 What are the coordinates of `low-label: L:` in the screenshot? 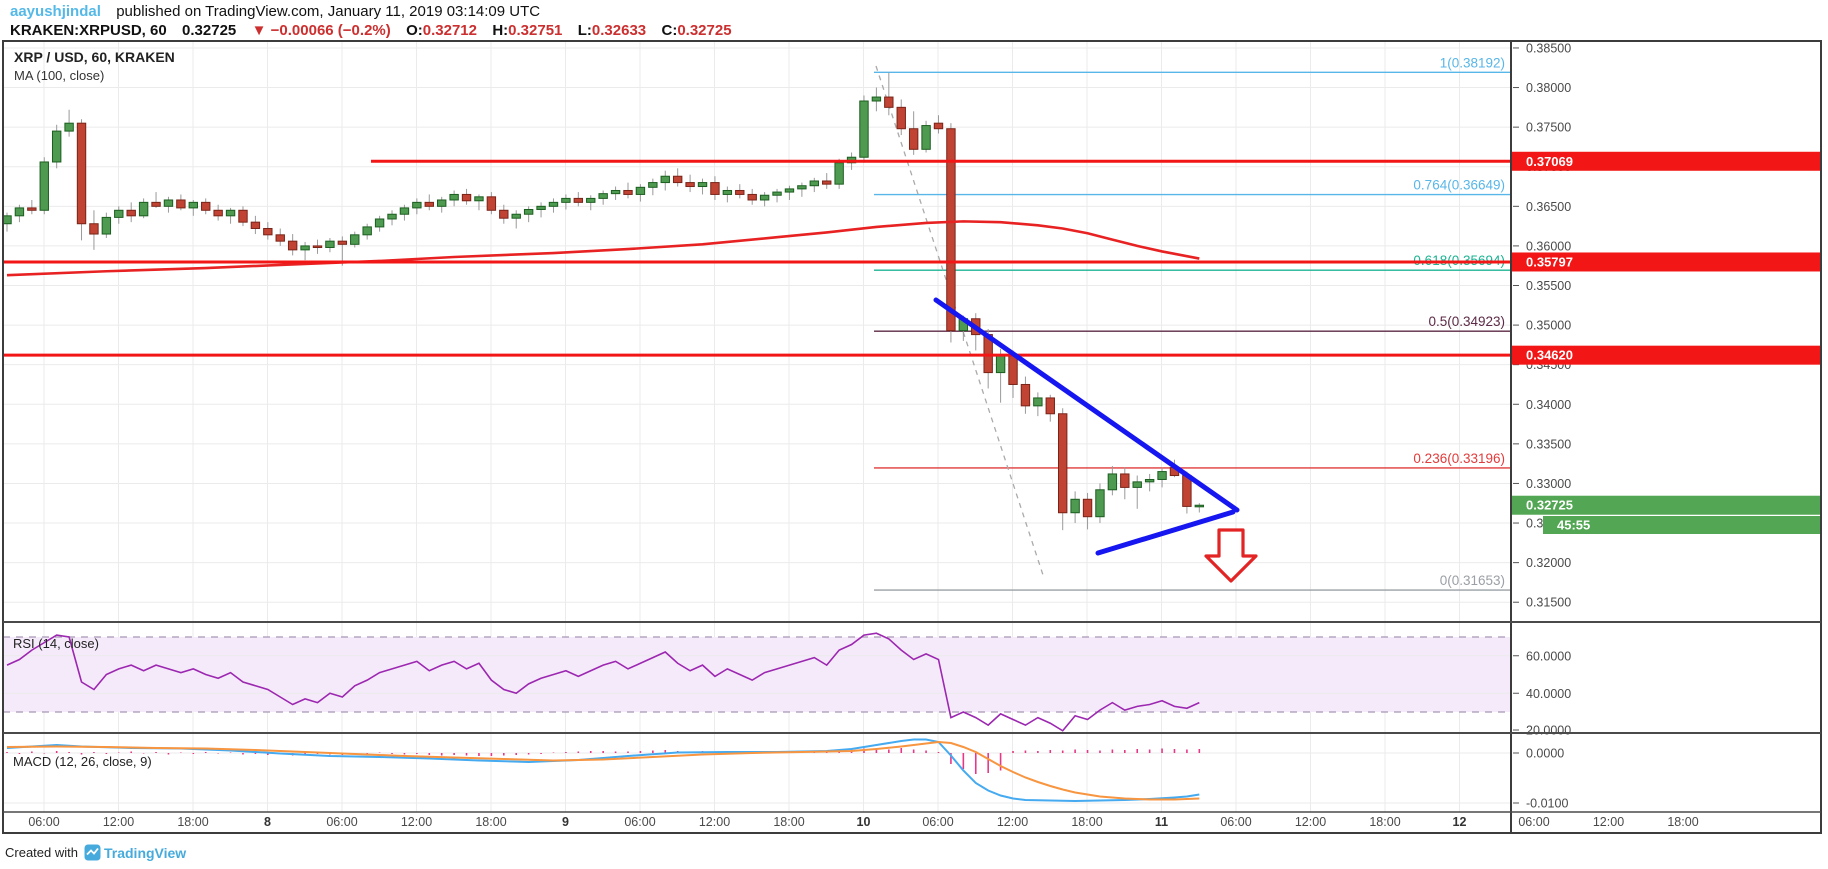 It's located at (584, 30).